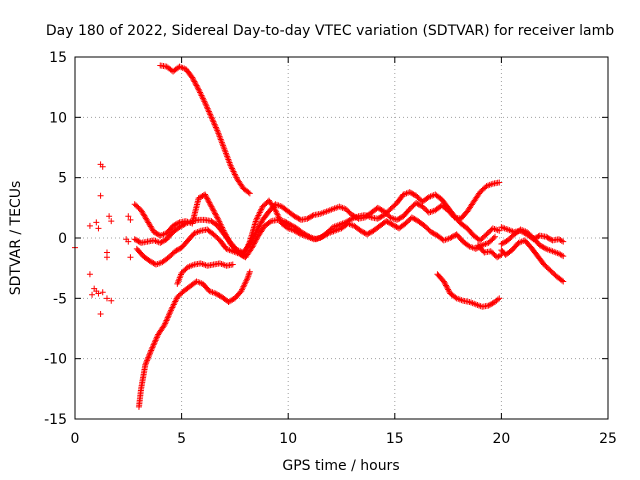  Describe the element at coordinates (194, 339) in the screenshot. I see `series-arc-lower-rise` at that location.